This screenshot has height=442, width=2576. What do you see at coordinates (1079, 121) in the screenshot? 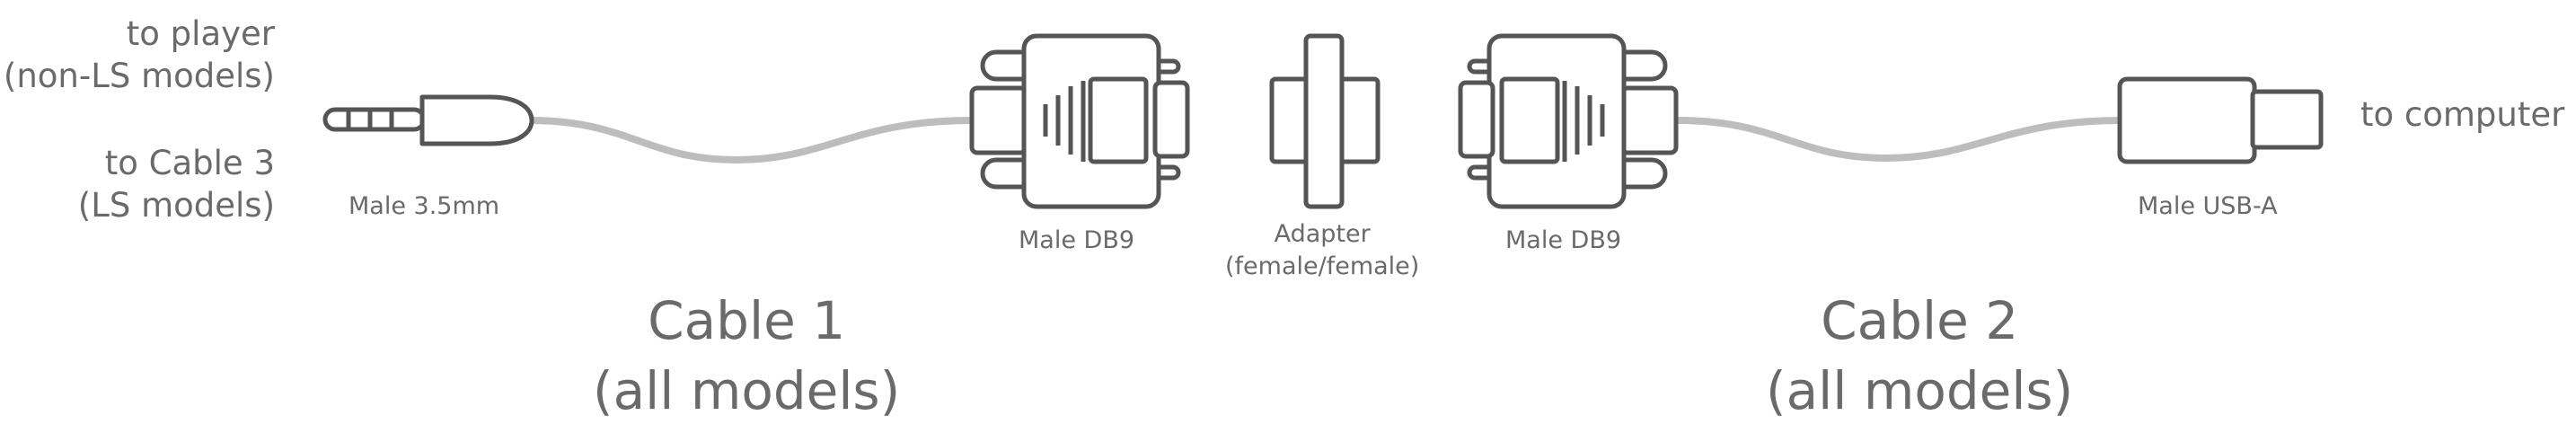
I see `male-db9-left-connector` at bounding box center [1079, 121].